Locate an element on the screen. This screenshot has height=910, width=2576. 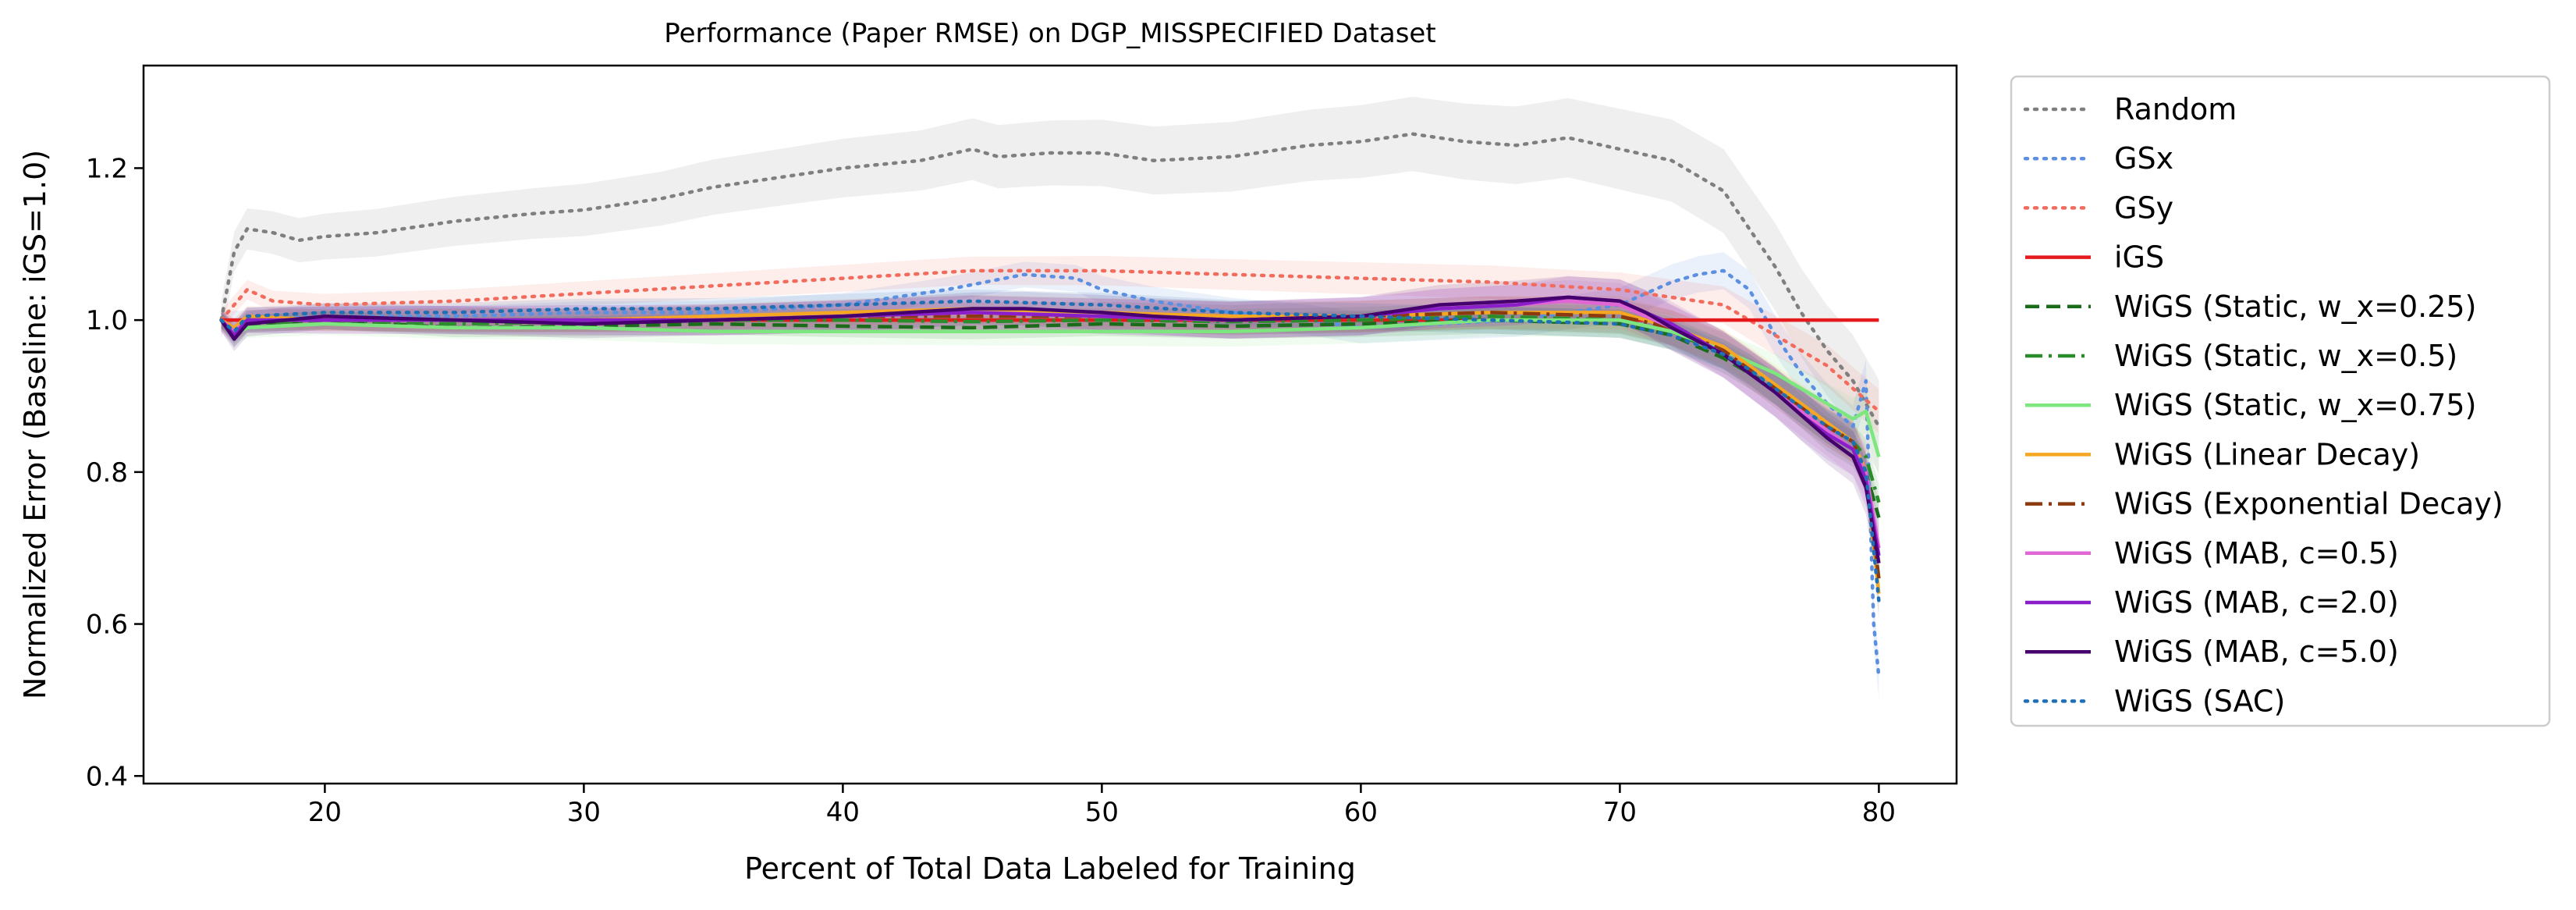
y-tick-label: 1.0 is located at coordinates (107, 320).